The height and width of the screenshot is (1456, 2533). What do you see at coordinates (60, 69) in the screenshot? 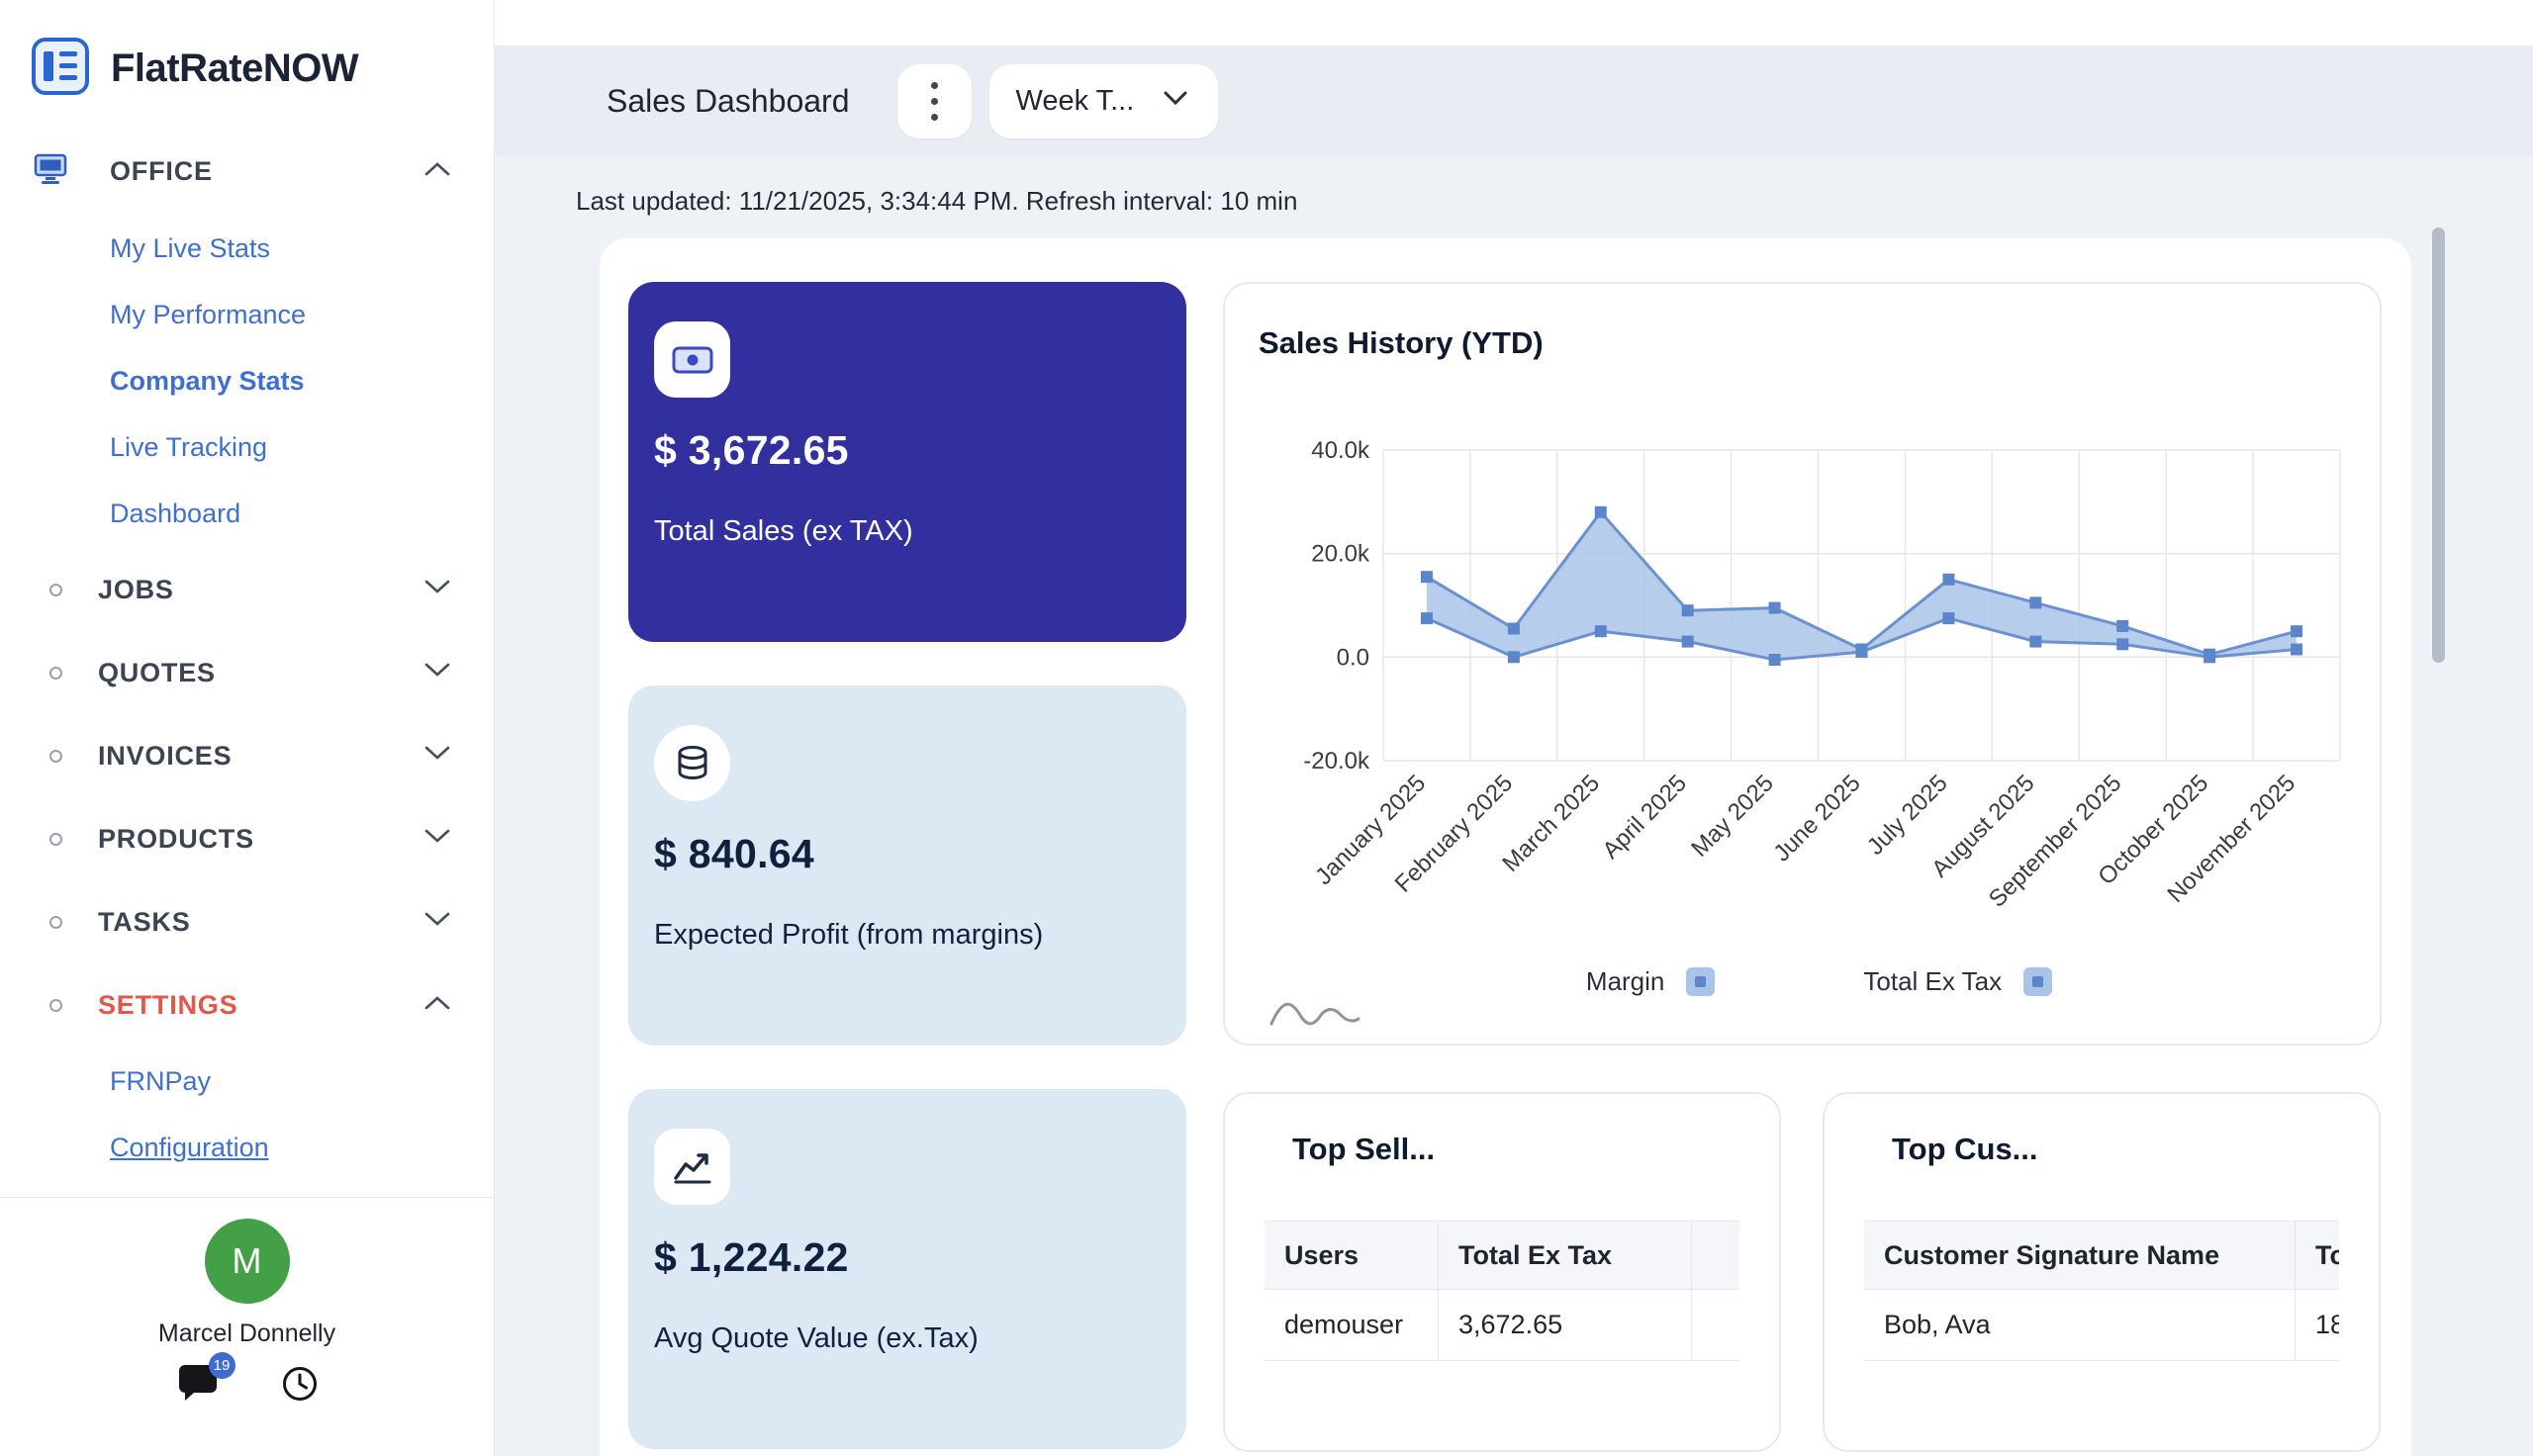
I see `flatratenow-logo-icon` at bounding box center [60, 69].